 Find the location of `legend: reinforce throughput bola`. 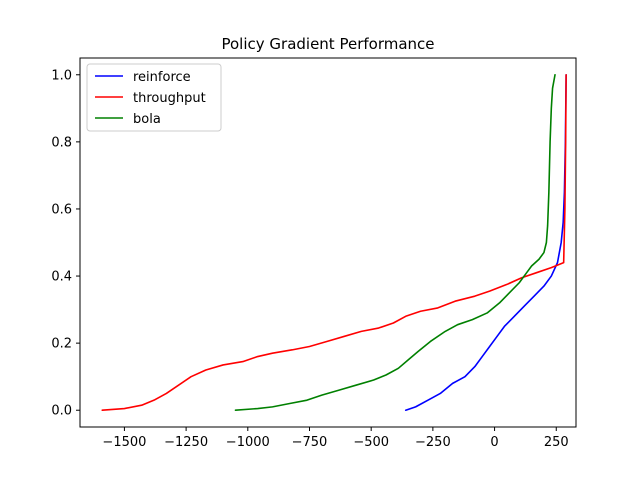

legend: reinforce throughput bola is located at coordinates (154, 97).